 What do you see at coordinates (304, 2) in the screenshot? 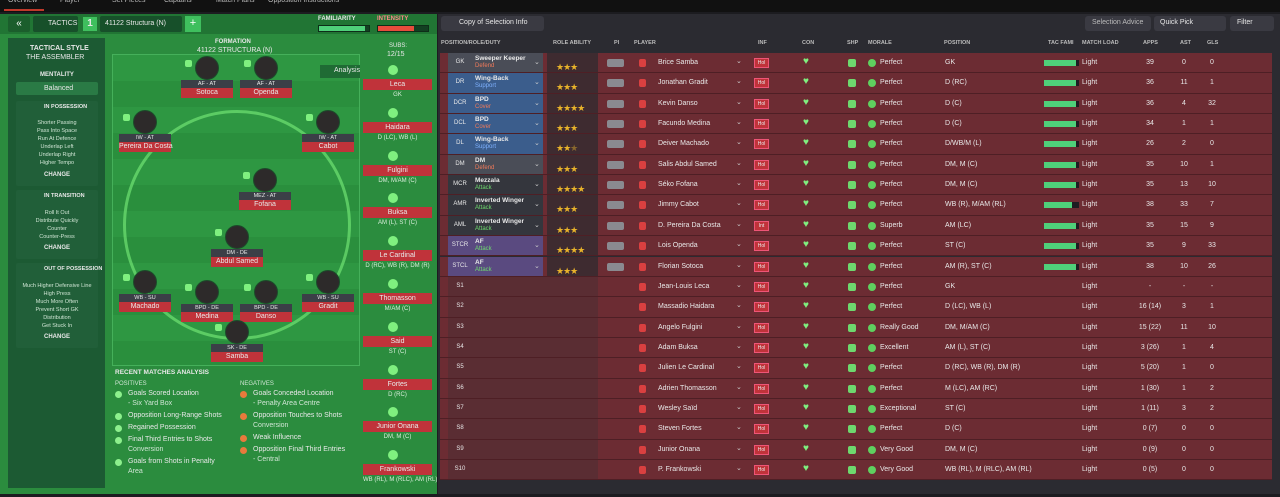
I see `tab: Opposition Instructions` at bounding box center [304, 2].